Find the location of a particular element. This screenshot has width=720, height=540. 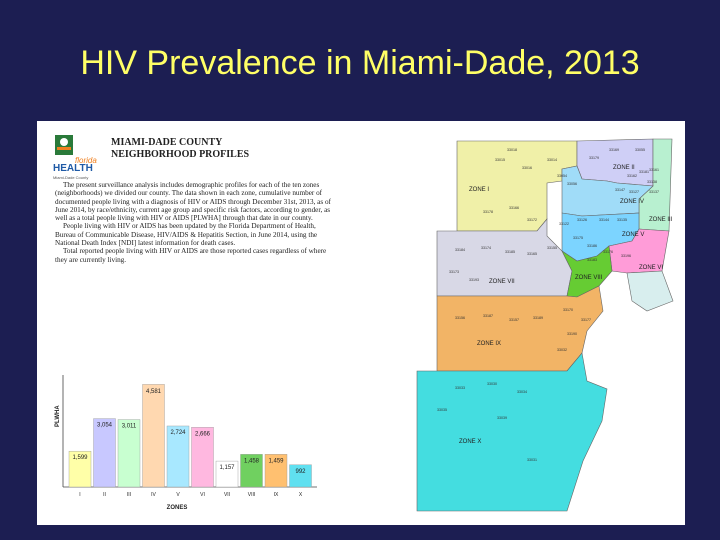

zip-label: 33034 is located at coordinates (522, 392).